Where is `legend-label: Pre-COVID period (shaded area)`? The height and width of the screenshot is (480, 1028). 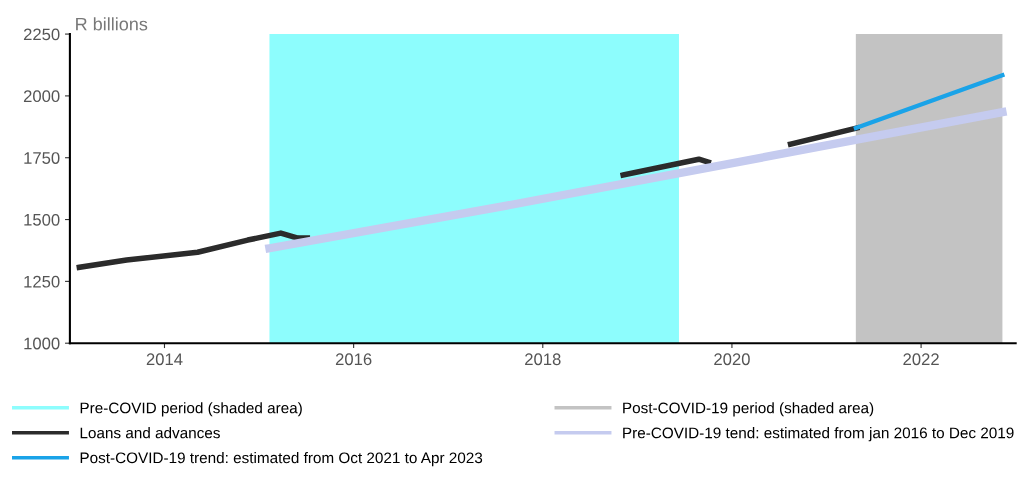
legend-label: Pre-COVID period (shaded area) is located at coordinates (191, 409).